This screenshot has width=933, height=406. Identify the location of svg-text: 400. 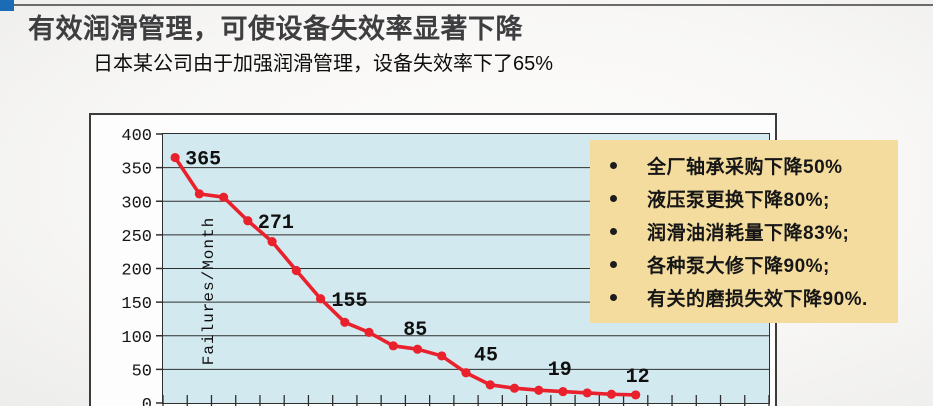
(136, 136).